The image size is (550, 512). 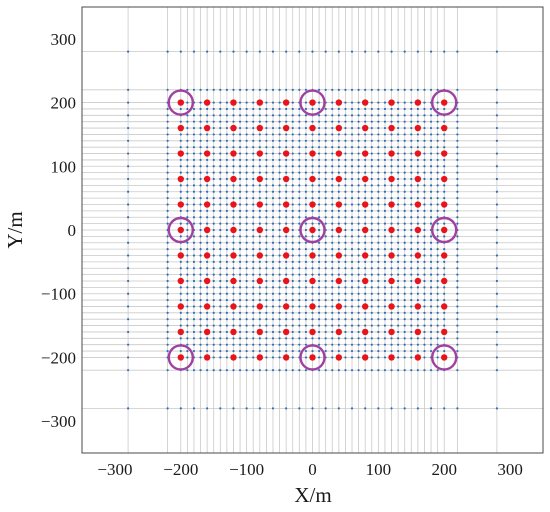 I want to click on y-tick-label: 0, so click(x=72, y=230).